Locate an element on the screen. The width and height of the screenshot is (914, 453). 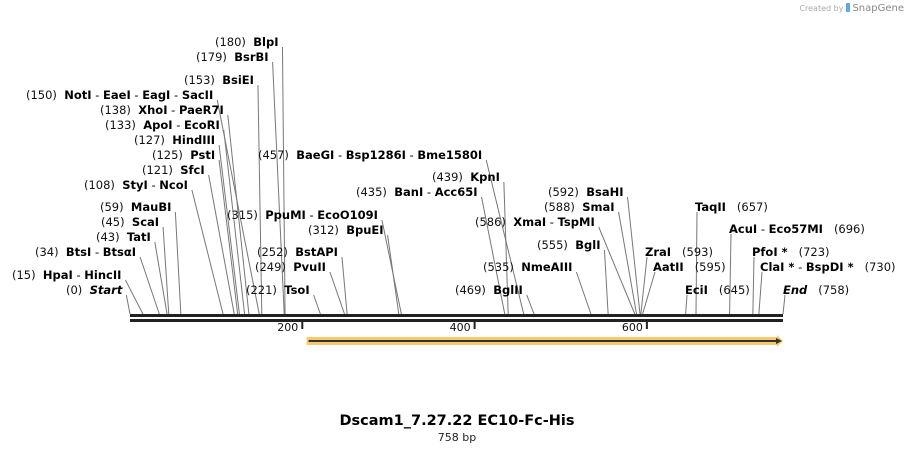
enzyme-name: SmaI is located at coordinates (598, 207).